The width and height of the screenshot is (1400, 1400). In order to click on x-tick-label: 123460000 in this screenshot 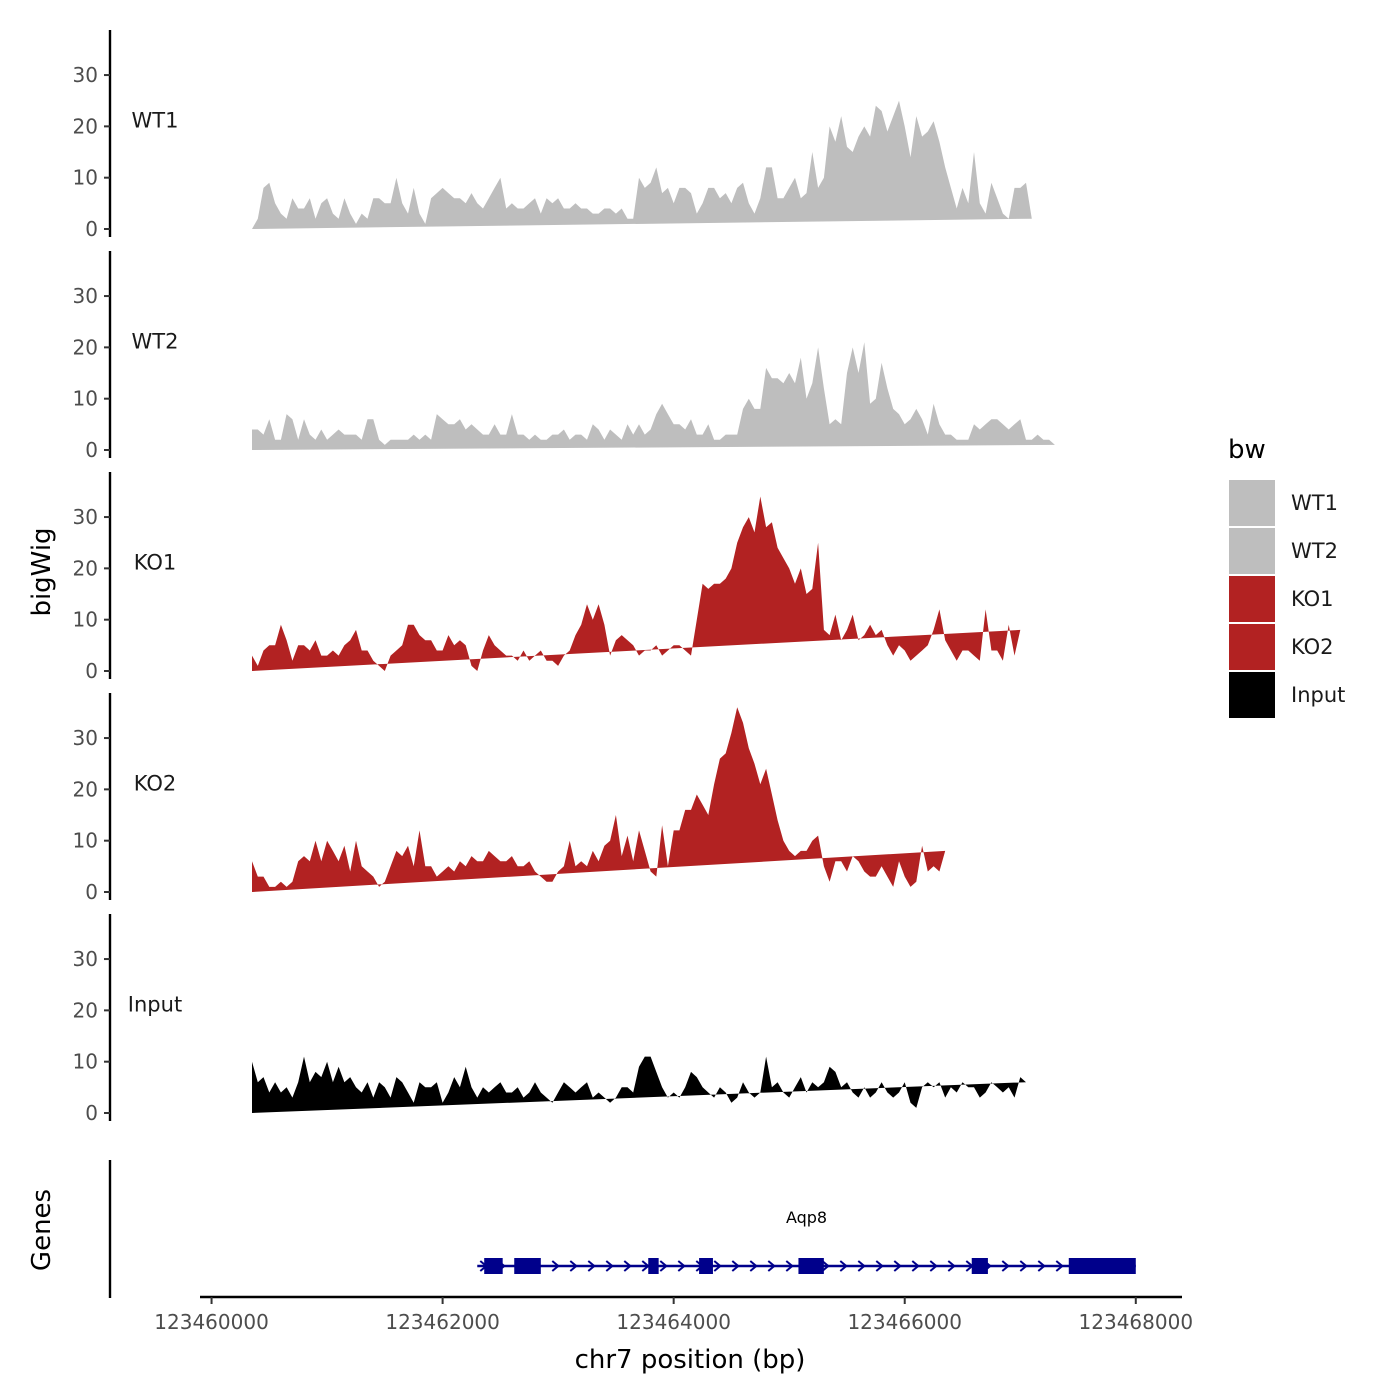, I will do `click(211, 1322)`.